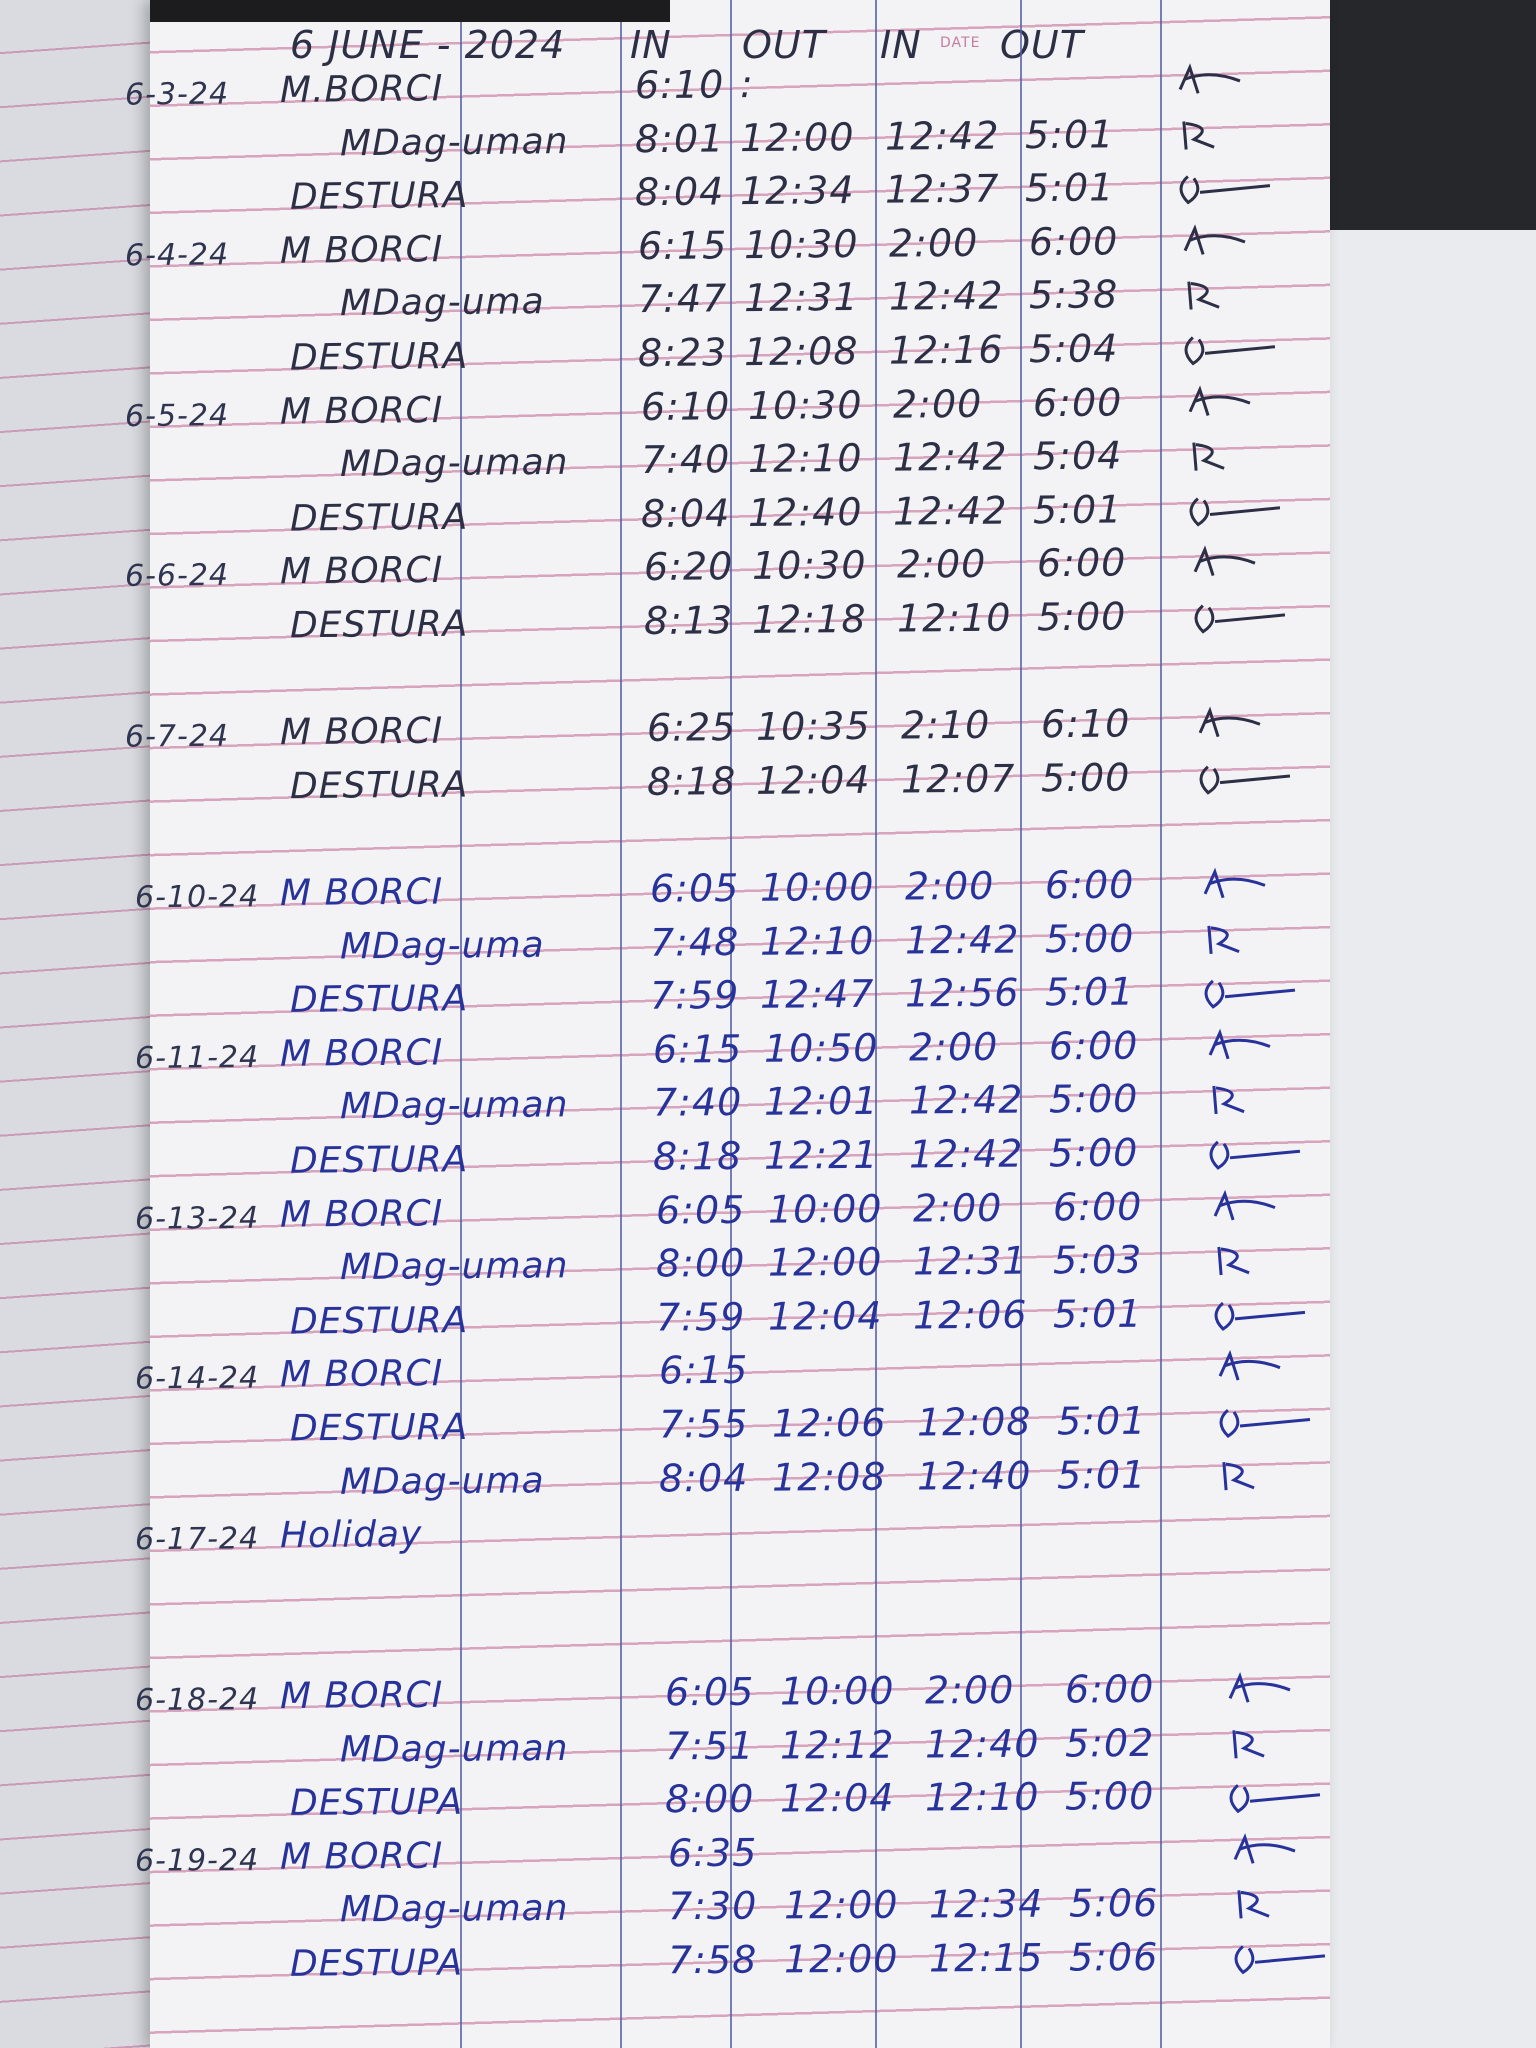 This screenshot has height=2048, width=1536. Describe the element at coordinates (835, 1210) in the screenshot. I see `log-row: 6-13-24 M BORCI 6:05 10:00 2:00 6:00` at that location.